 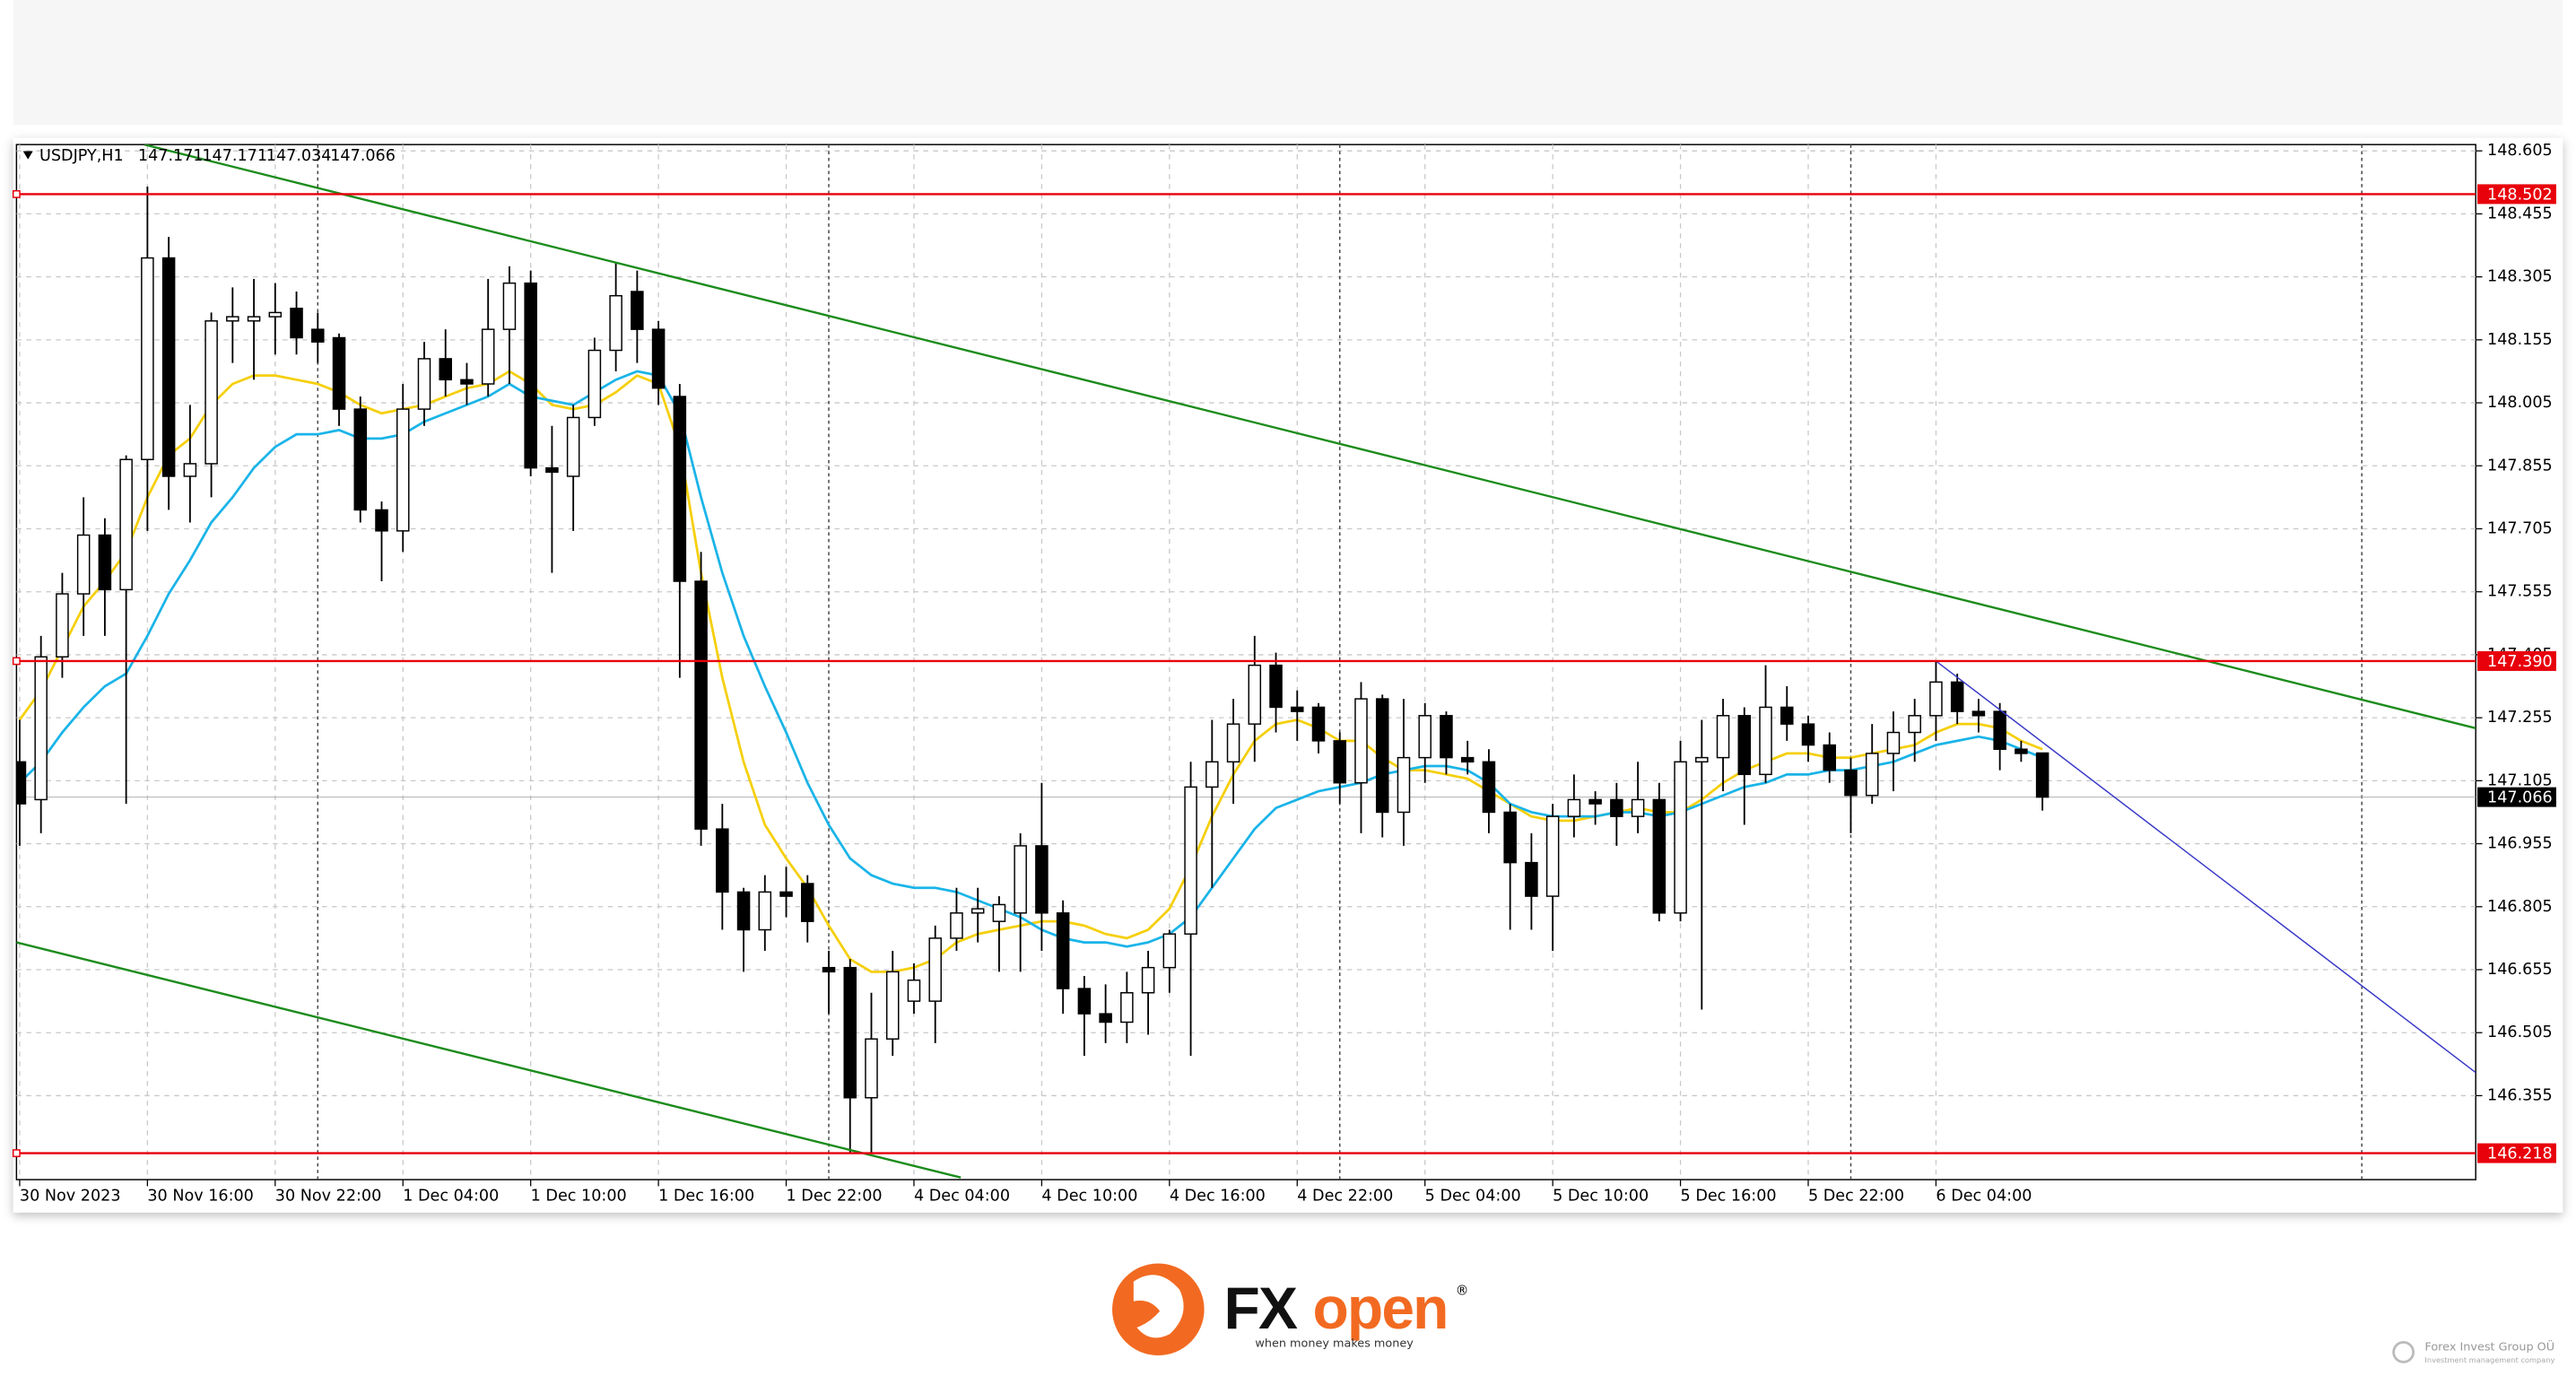 What do you see at coordinates (2520, 718) in the screenshot?
I see `y-tick-label: 147.255` at bounding box center [2520, 718].